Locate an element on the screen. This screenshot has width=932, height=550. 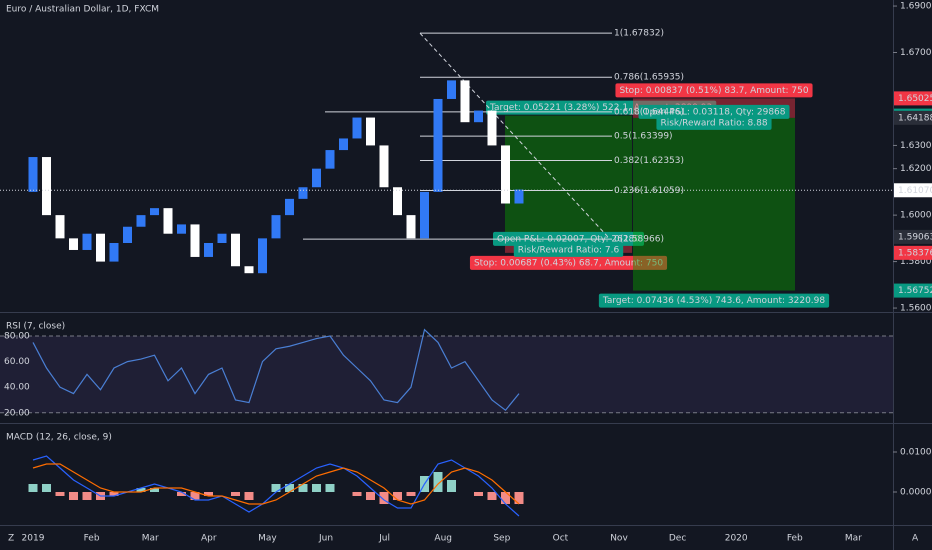
x-tick-label: 2020 is located at coordinates (736, 539).